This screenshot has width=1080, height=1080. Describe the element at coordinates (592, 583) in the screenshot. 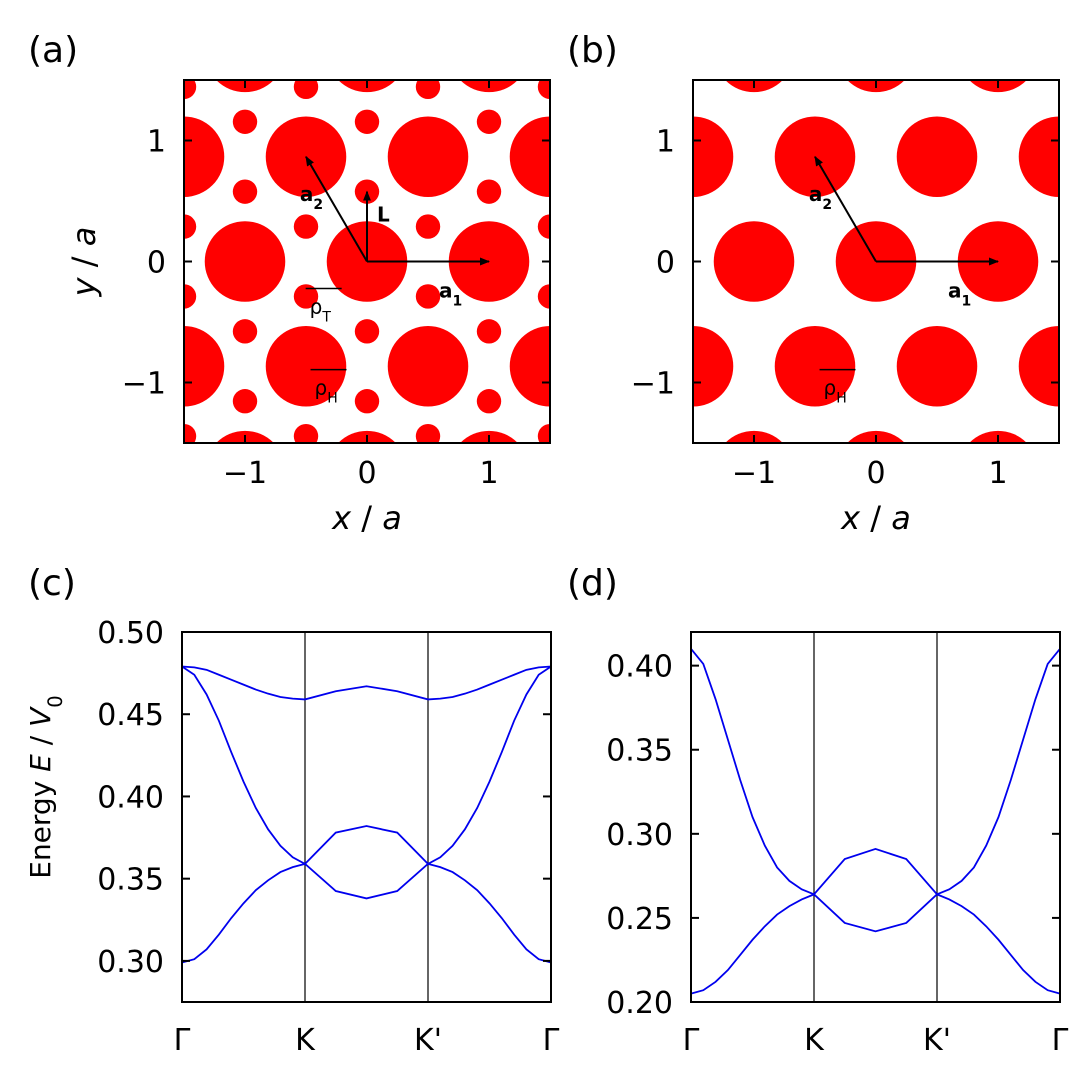

I see `panel-label-d: (d)` at that location.